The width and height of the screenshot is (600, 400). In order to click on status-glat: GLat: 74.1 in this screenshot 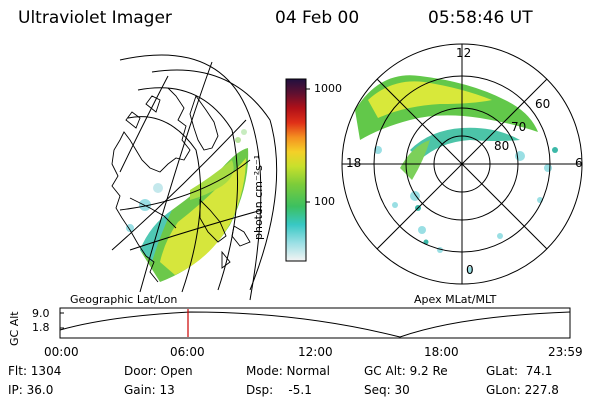, I will do `click(519, 371)`.